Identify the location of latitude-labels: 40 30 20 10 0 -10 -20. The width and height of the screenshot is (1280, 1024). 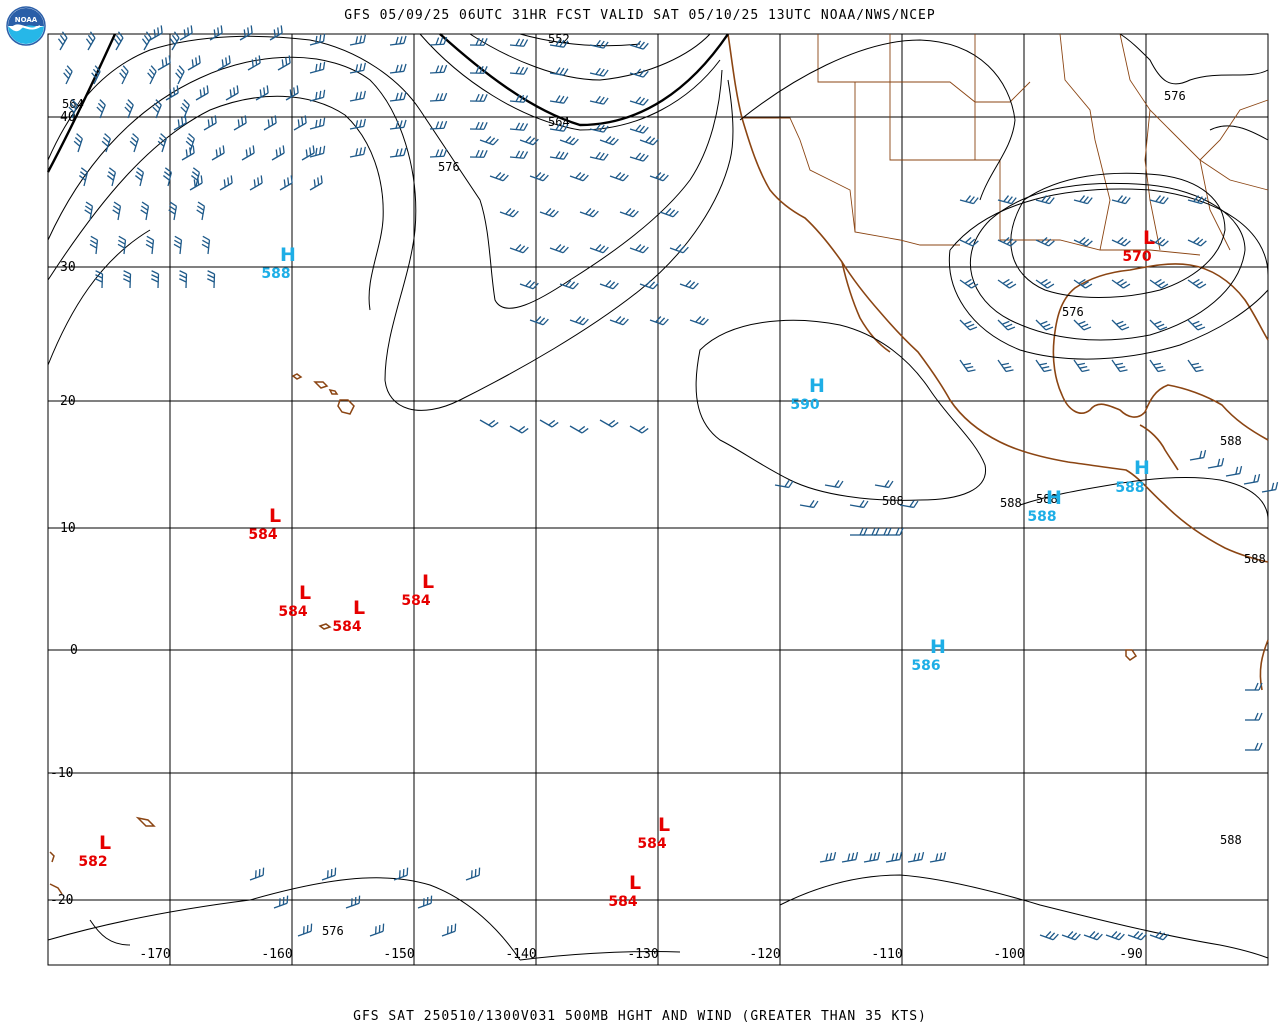
(64, 509).